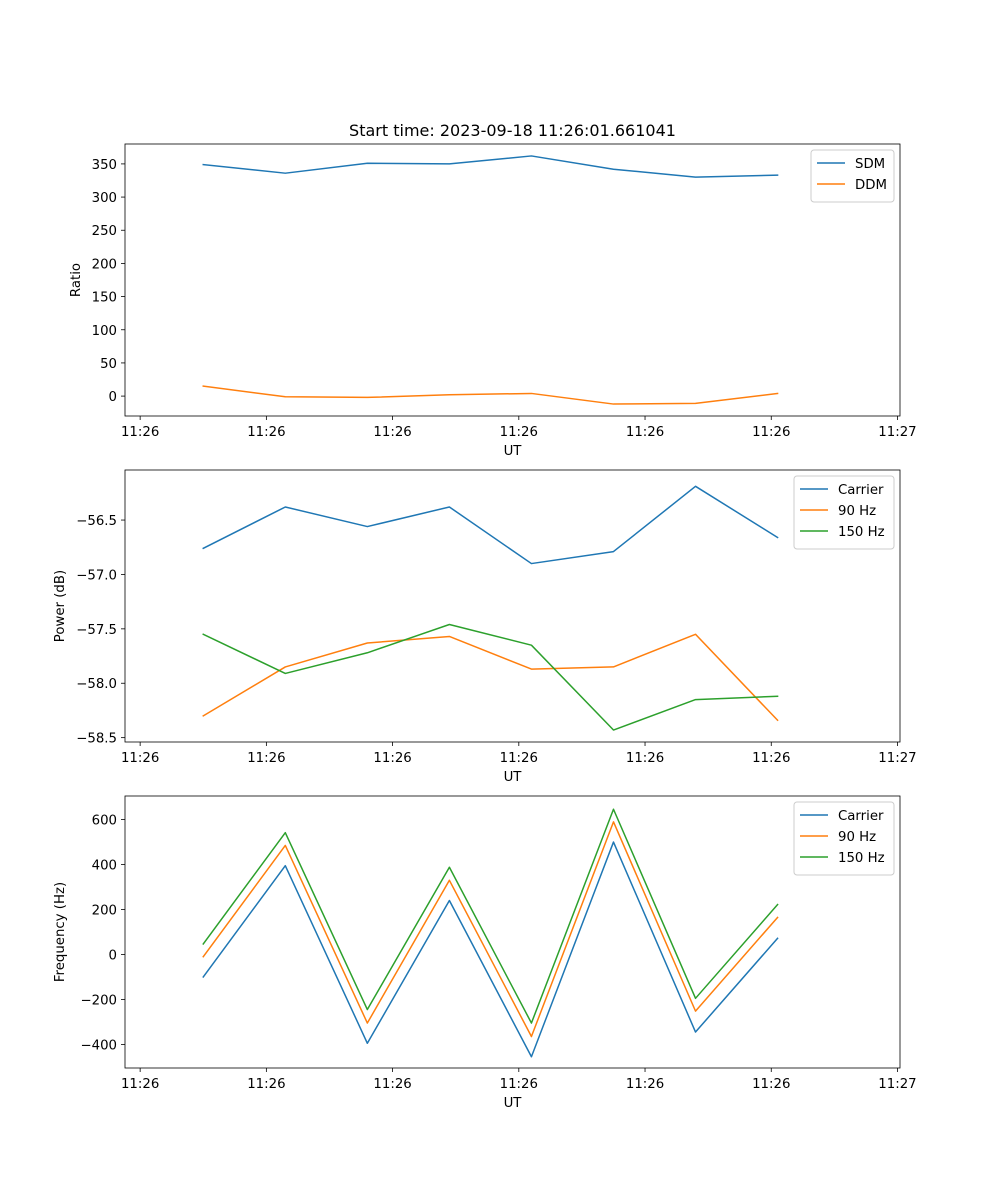  Describe the element at coordinates (512, 130) in the screenshot. I see `figure-title: Start time: 2023-09-18 11:26:01.661041` at that location.